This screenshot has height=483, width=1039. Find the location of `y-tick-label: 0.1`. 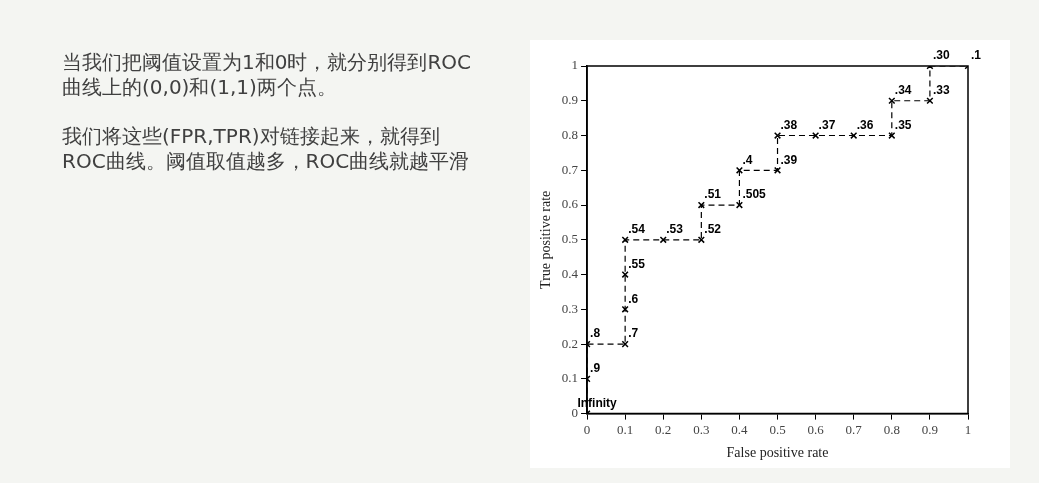

y-tick-label: 0.1 is located at coordinates (570, 378).